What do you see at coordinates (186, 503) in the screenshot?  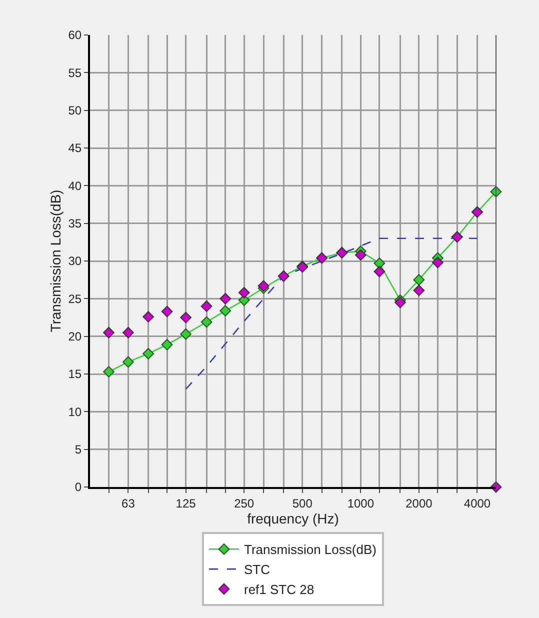 I see `x-tick-label: 125` at bounding box center [186, 503].